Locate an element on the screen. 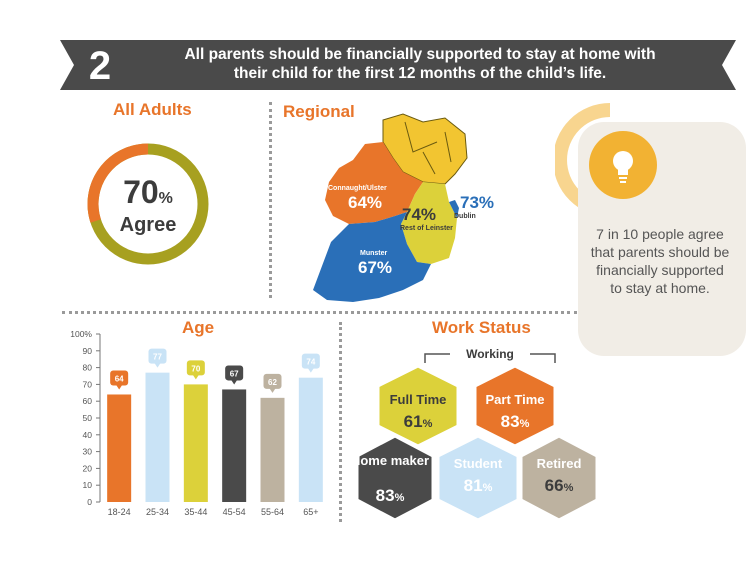  hex-label-student: Student is located at coordinates (478, 463).